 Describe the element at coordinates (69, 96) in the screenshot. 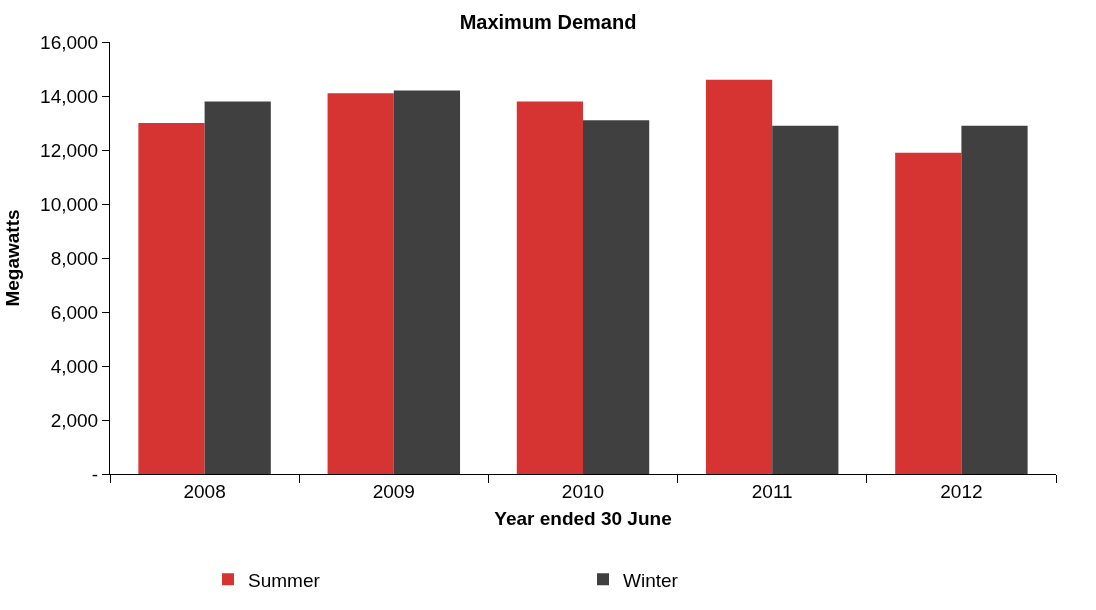

I see `y-tick-label: 14,000` at that location.